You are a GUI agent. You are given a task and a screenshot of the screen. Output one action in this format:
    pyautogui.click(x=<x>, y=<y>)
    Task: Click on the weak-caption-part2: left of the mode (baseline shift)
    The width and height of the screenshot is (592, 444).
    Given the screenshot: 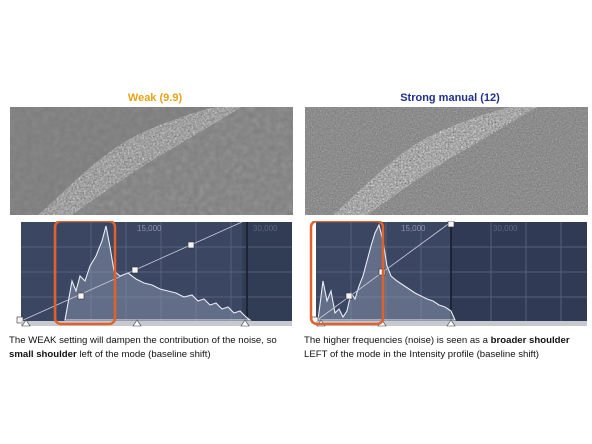 What is the action you would take?
    pyautogui.click(x=143, y=354)
    